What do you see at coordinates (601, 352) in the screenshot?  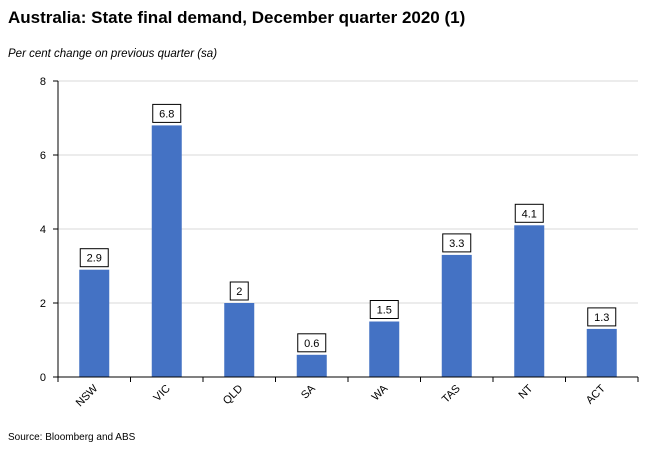 I see `bar-act` at bounding box center [601, 352].